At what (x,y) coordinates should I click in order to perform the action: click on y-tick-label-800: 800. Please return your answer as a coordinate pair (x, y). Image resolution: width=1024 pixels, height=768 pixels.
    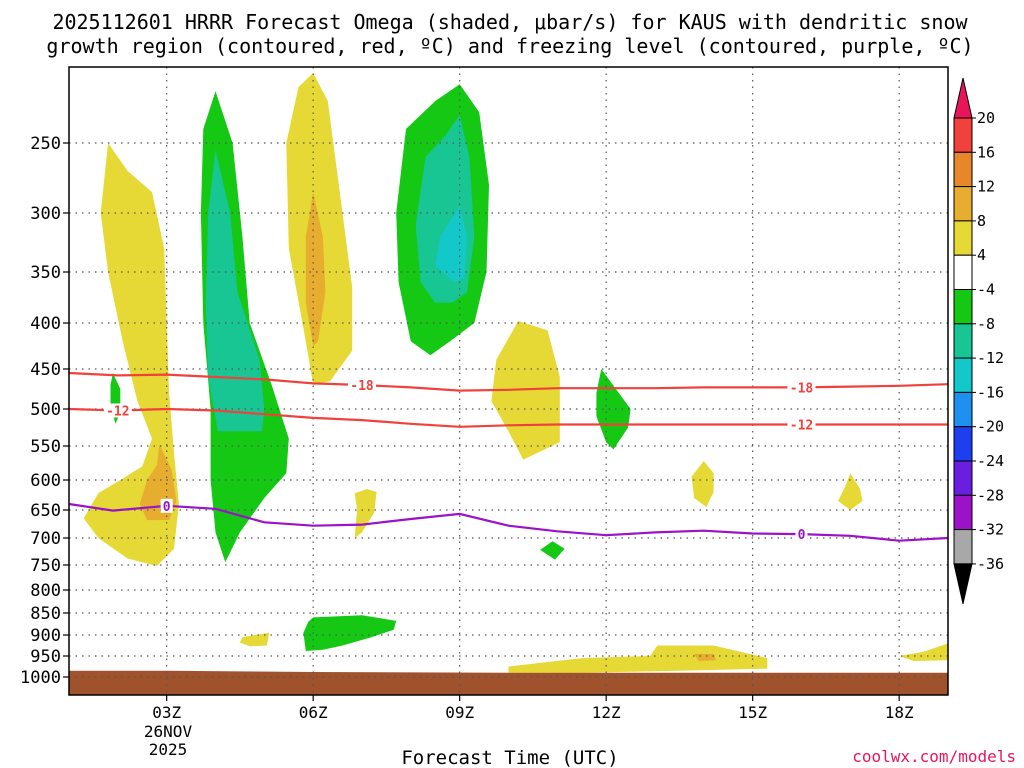
    Looking at the image, I should click on (45, 591).